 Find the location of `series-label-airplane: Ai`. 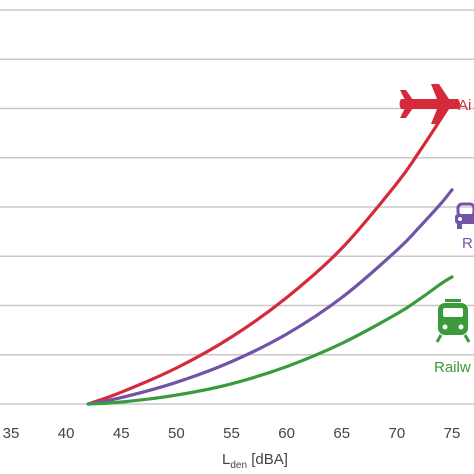

series-label-airplane: Ai is located at coordinates (464, 105).